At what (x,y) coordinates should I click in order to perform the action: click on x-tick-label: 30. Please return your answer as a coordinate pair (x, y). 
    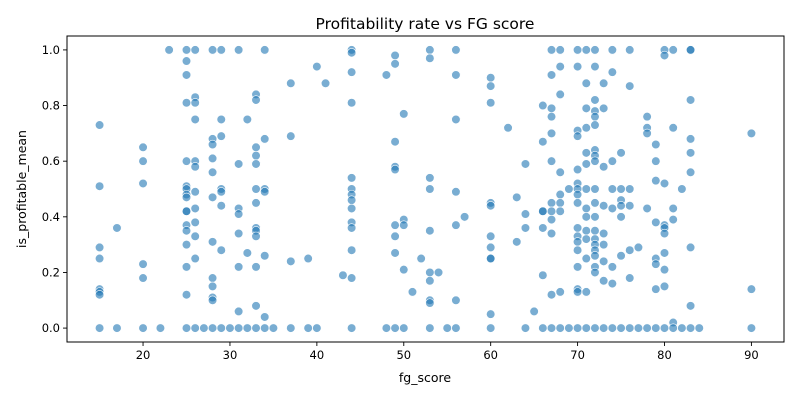
    Looking at the image, I should click on (230, 355).